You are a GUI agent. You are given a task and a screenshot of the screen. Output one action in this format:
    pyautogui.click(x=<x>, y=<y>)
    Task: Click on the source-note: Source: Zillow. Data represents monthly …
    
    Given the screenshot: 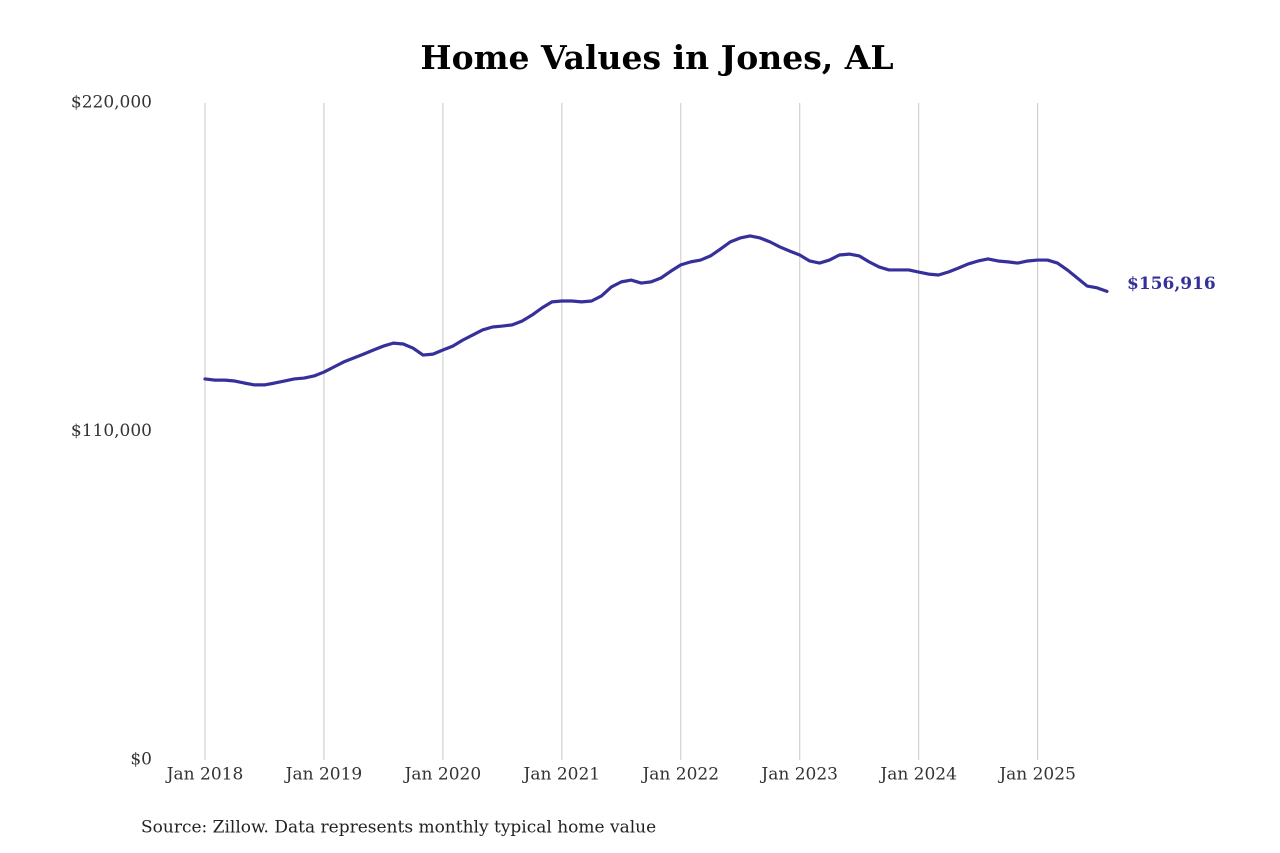 What is the action you would take?
    pyautogui.click(x=398, y=828)
    